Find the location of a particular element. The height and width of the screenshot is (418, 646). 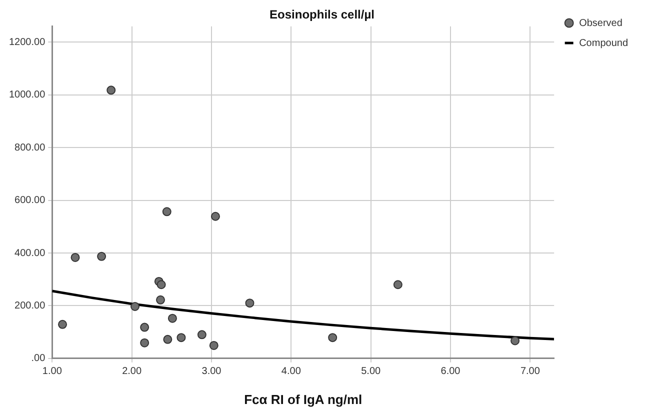

x-tick-label: 7.00 is located at coordinates (530, 372).